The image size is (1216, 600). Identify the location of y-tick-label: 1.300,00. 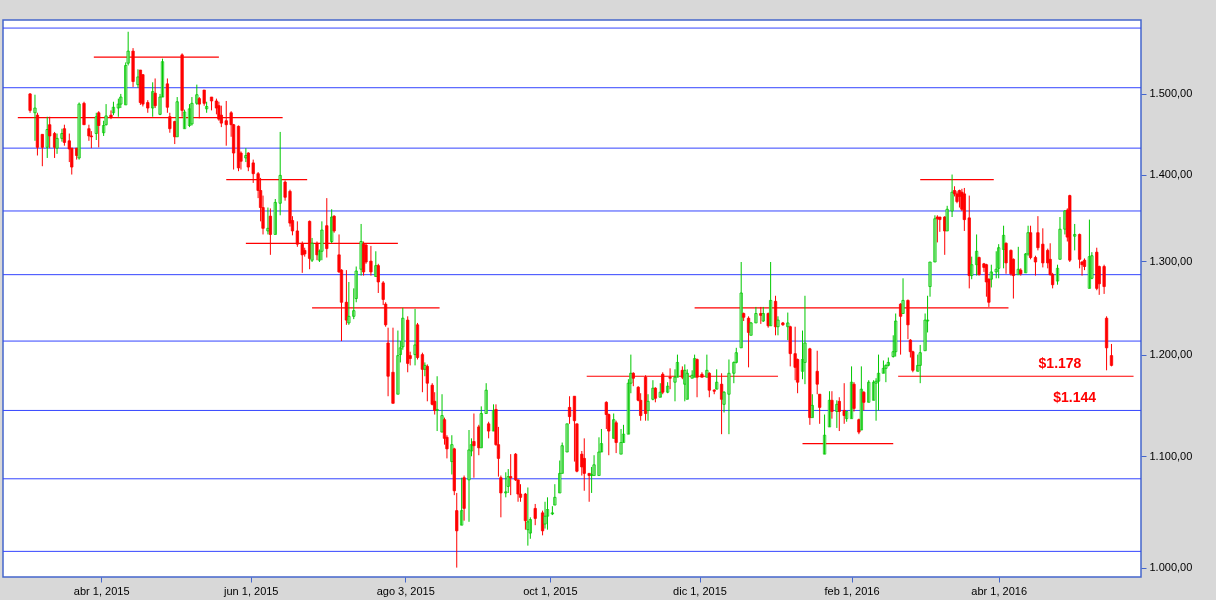
(1171, 260).